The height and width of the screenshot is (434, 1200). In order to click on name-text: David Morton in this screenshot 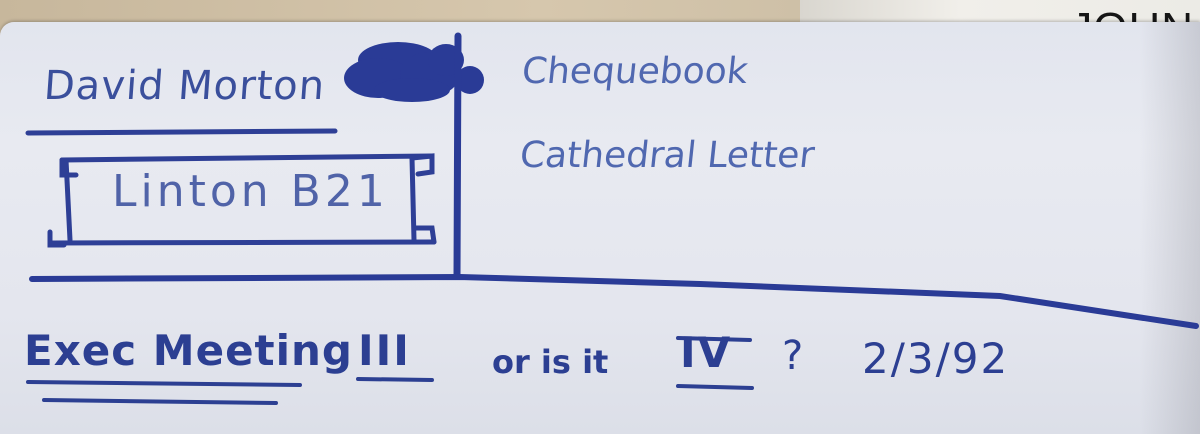, I will do `click(184, 86)`.